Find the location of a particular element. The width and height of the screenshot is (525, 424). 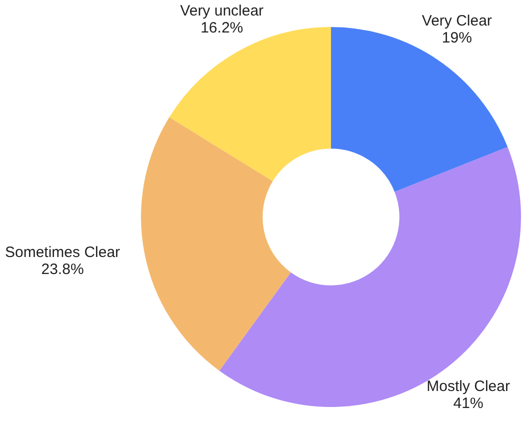

data-label: 19% is located at coordinates (457, 38).